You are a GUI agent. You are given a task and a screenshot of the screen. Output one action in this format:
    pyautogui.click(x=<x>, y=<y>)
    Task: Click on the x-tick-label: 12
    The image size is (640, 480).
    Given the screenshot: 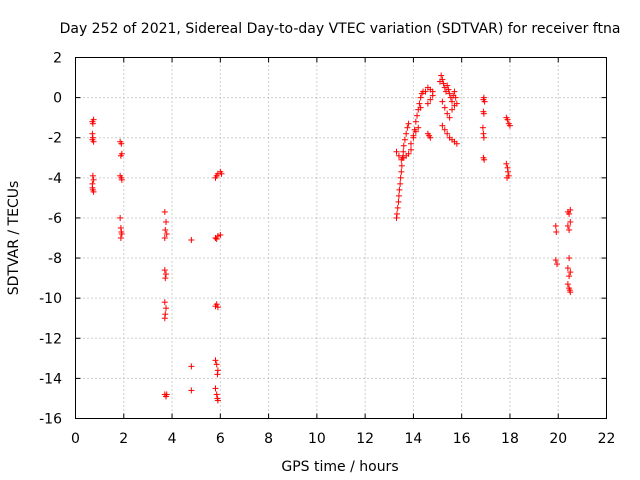 What is the action you would take?
    pyautogui.click(x=365, y=439)
    